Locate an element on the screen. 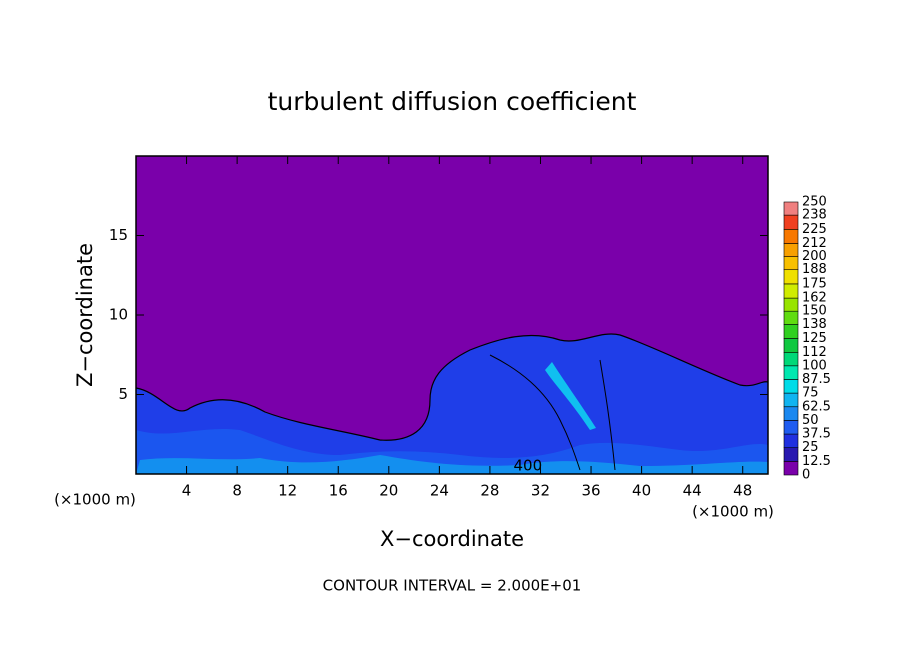 This screenshot has width=904, height=654. colorbar-label: 50 is located at coordinates (810, 420).